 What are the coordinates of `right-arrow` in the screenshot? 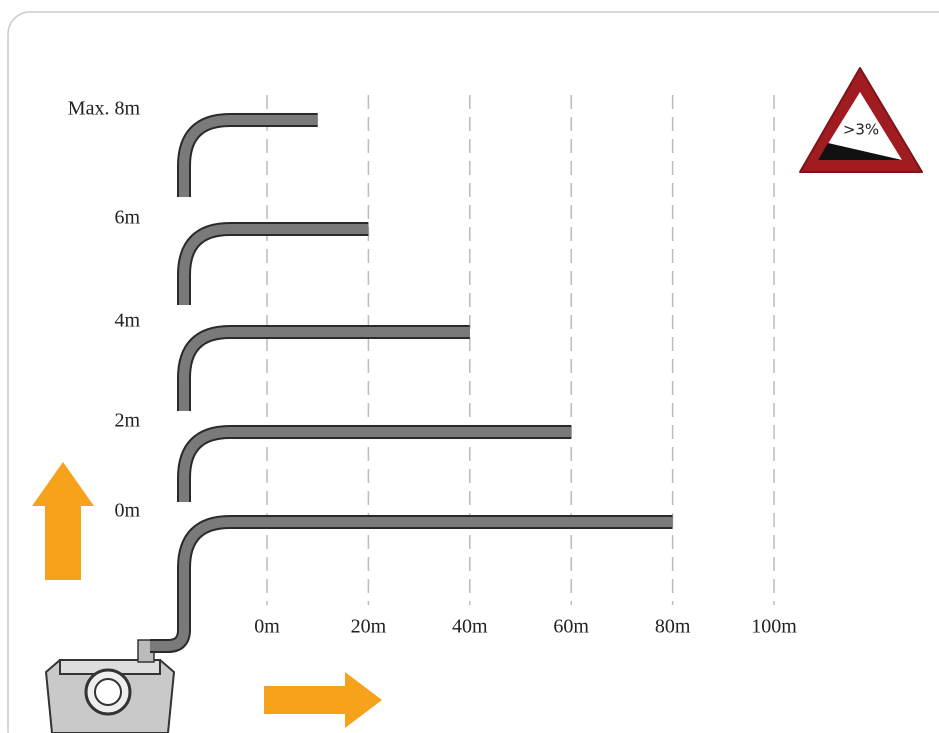 It's located at (323, 700).